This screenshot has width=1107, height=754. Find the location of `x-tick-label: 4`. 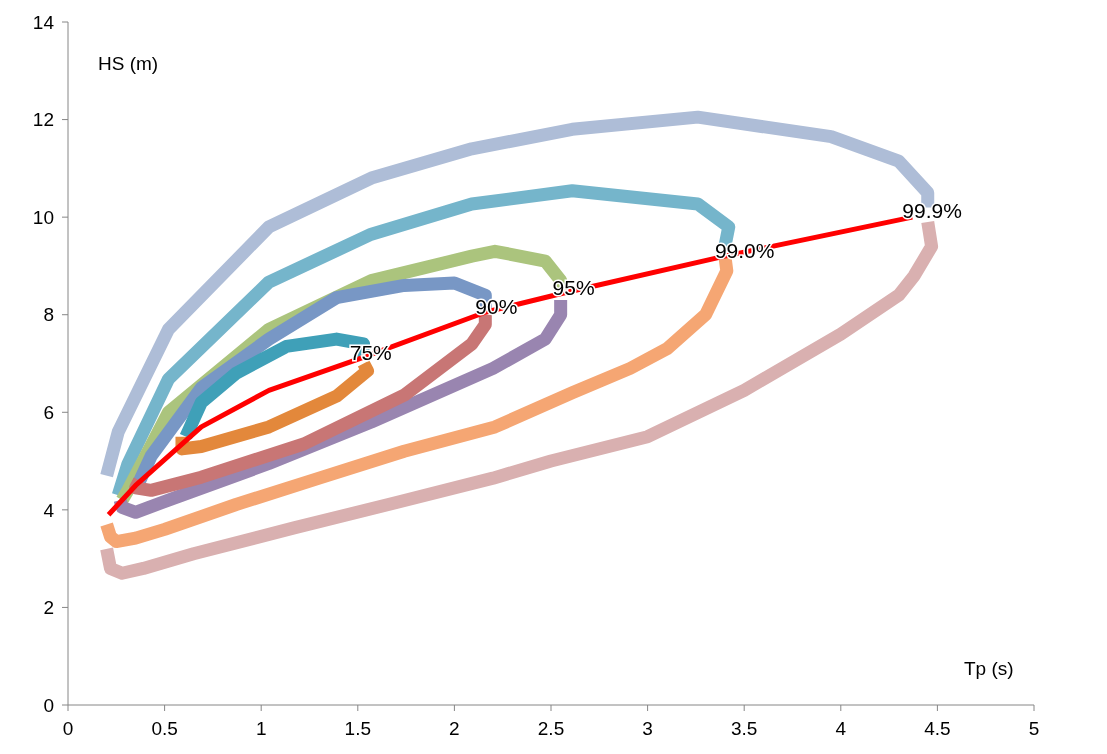

x-tick-label: 4 is located at coordinates (841, 728).